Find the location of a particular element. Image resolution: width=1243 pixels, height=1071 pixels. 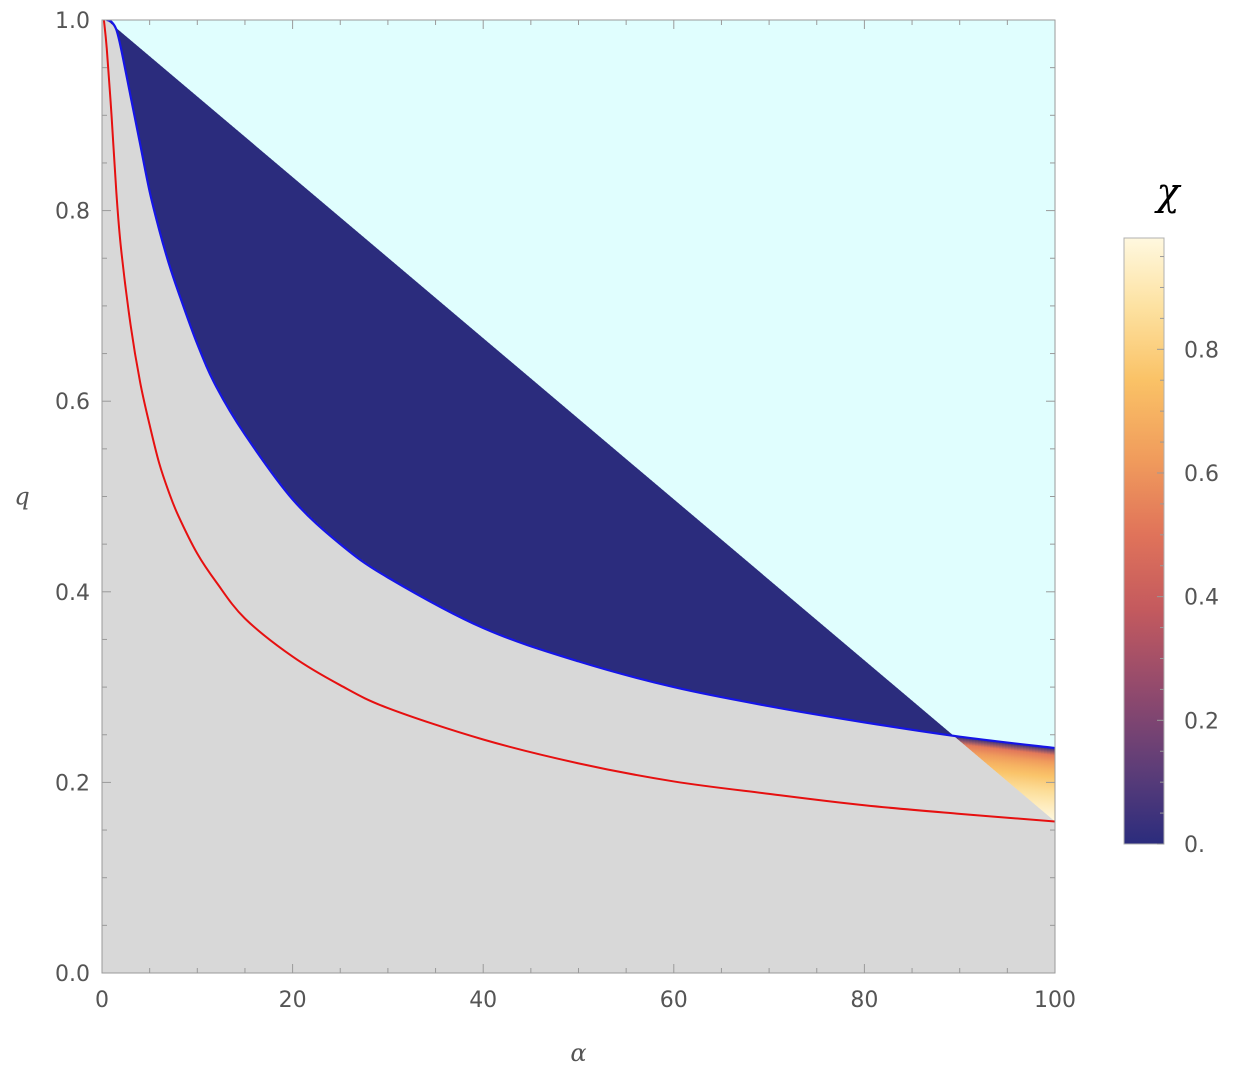

x-tick-label: 100 is located at coordinates (1055, 1000).